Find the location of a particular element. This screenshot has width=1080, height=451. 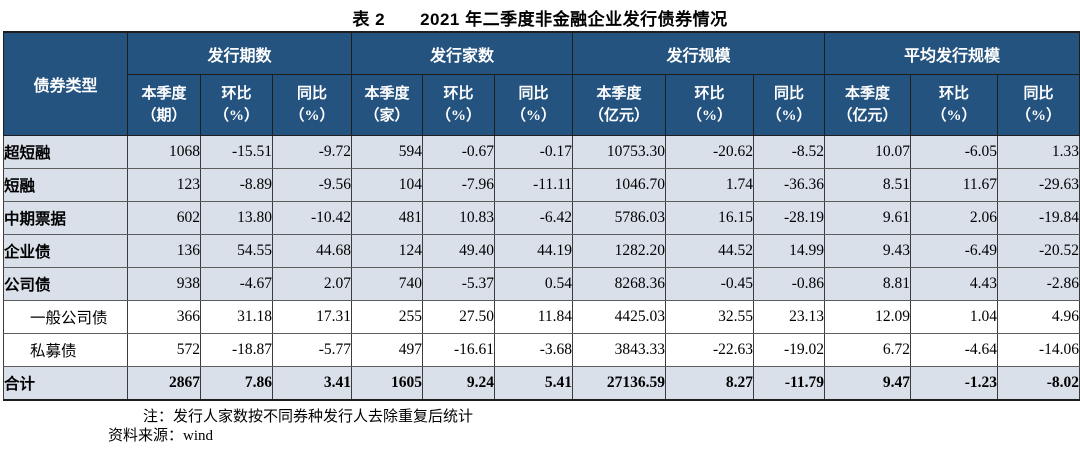

value-cell-5-5: 11.84 is located at coordinates (533, 317).